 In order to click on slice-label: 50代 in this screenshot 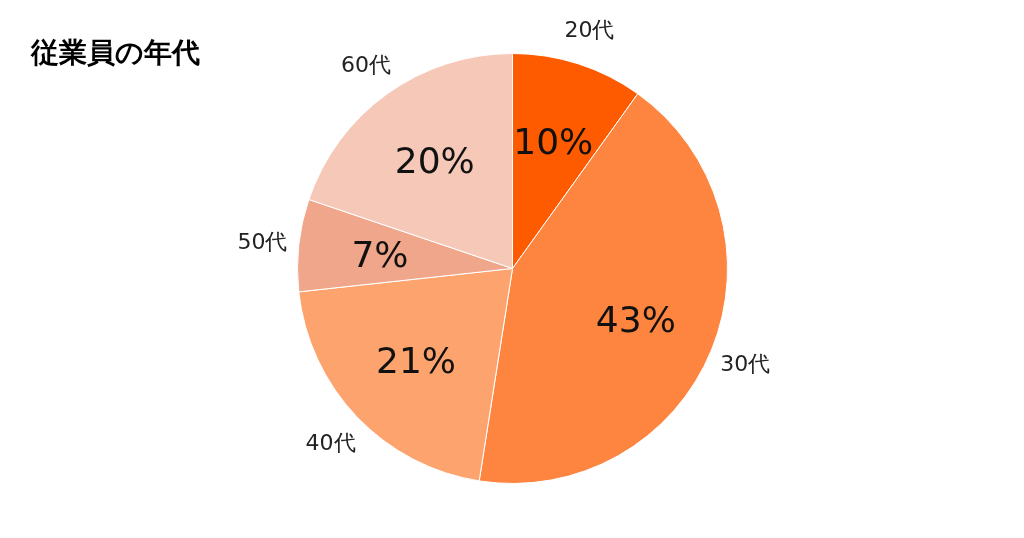, I will do `click(262, 241)`.